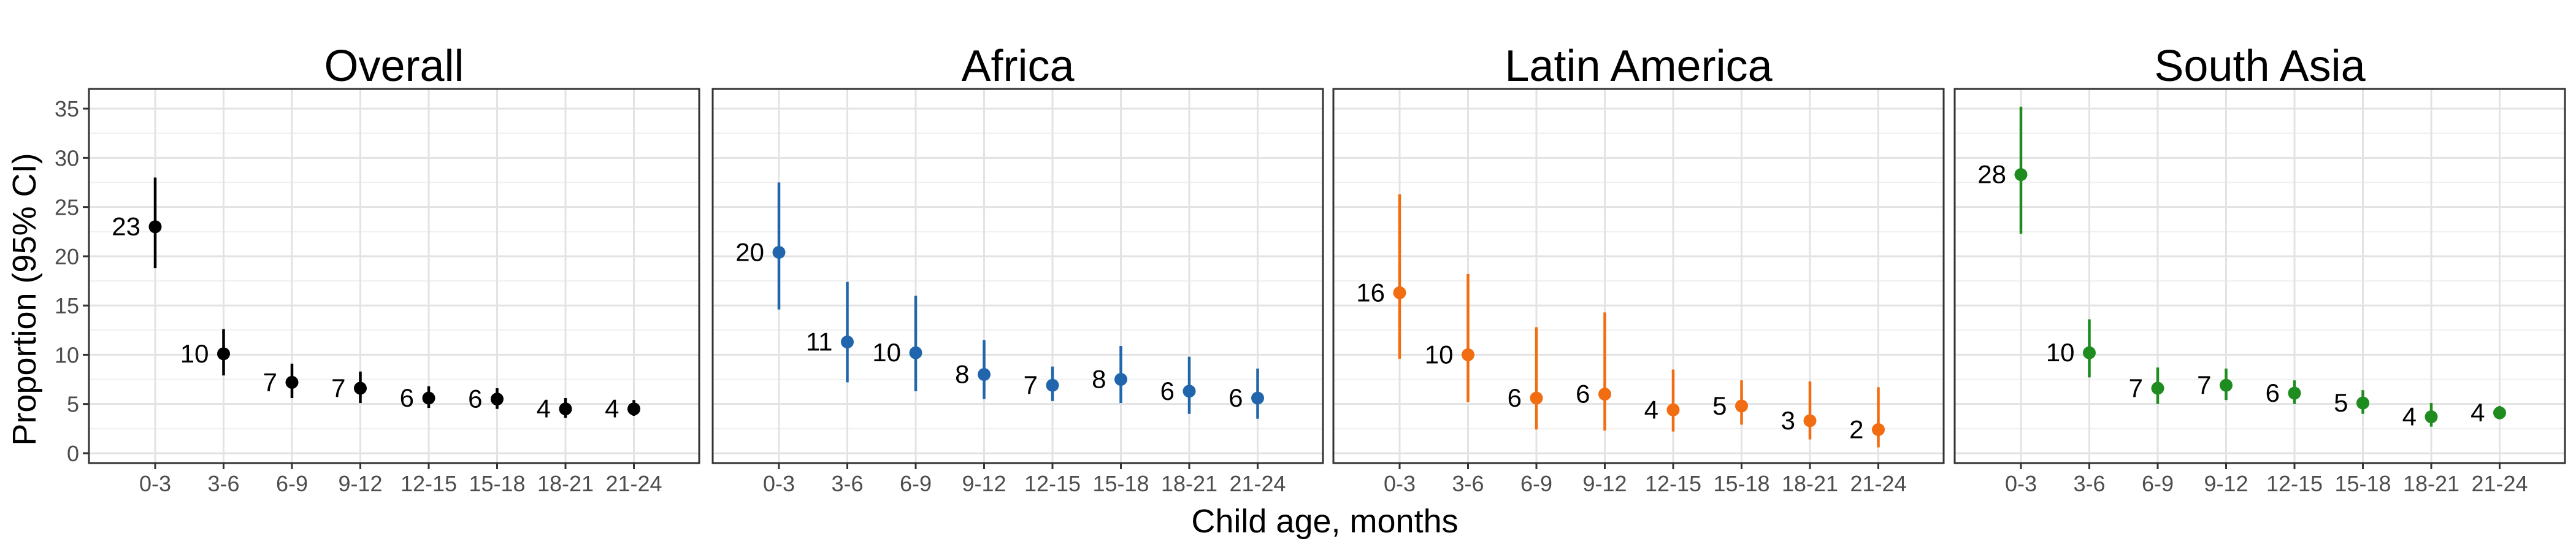 This screenshot has width=2576, height=552. Describe the element at coordinates (24, 299) in the screenshot. I see `y-axis-title: Proportion (95% CI)` at that location.